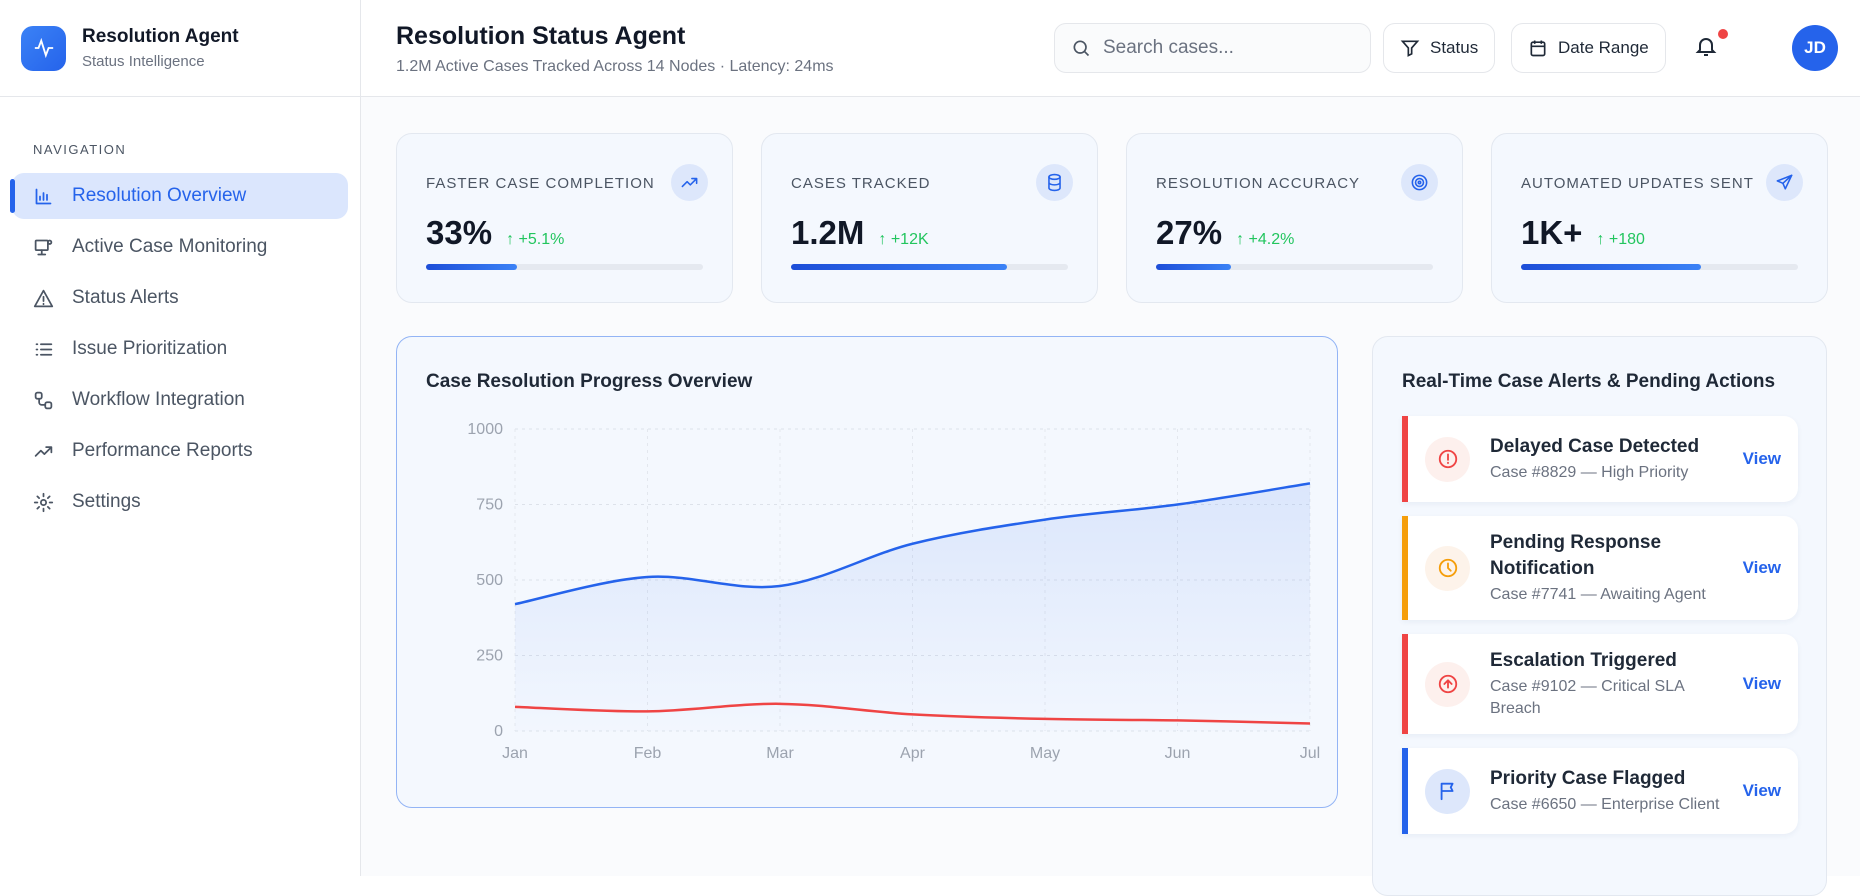 Image resolution: width=1860 pixels, height=896 pixels. Describe the element at coordinates (1454, 47) in the screenshot. I see `status-label: Status` at that location.